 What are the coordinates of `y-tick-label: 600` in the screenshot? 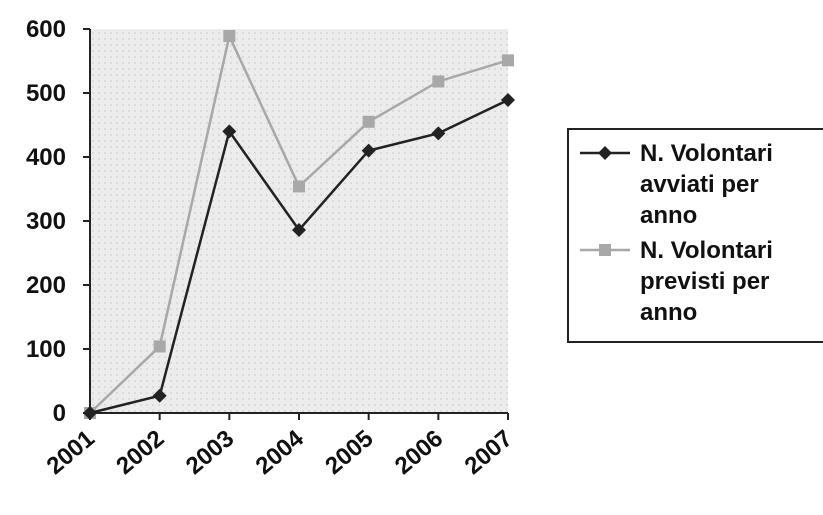 It's located at (46, 29).